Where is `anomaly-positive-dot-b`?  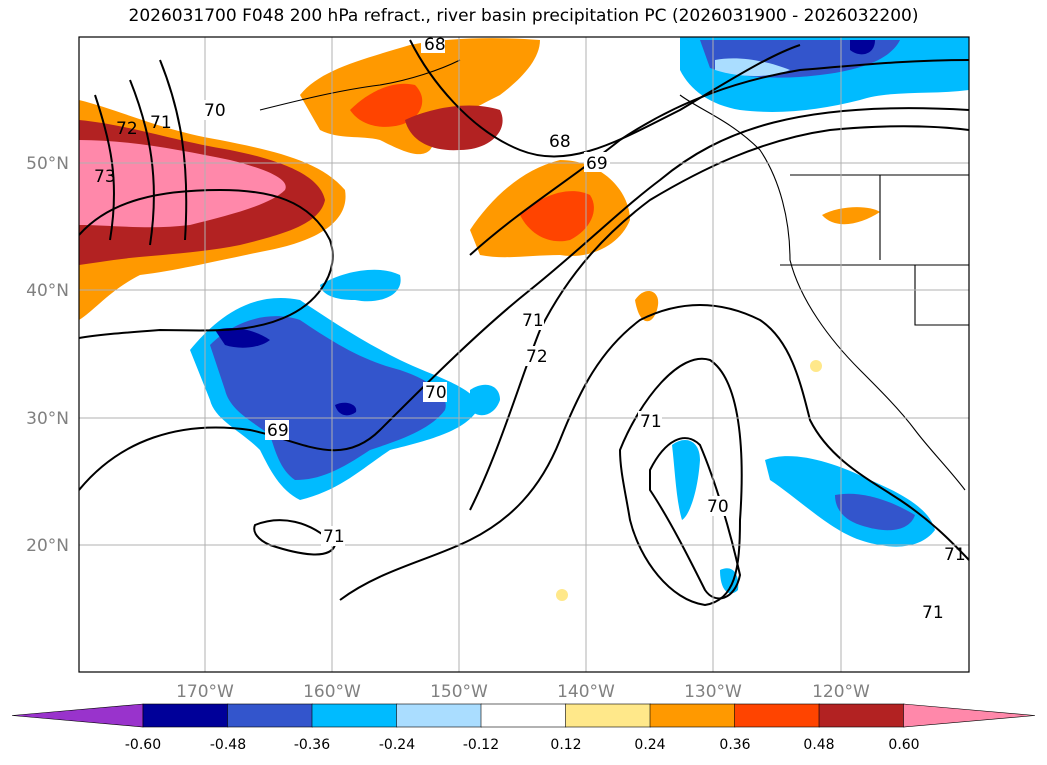 anomaly-positive-dot-b is located at coordinates (851, 216).